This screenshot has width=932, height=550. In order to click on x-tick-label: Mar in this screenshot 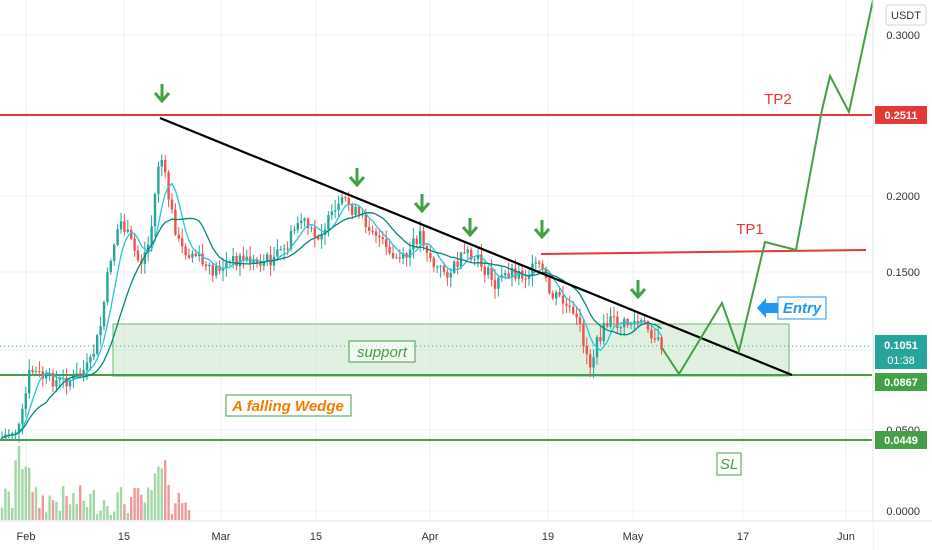, I will do `click(221, 537)`.